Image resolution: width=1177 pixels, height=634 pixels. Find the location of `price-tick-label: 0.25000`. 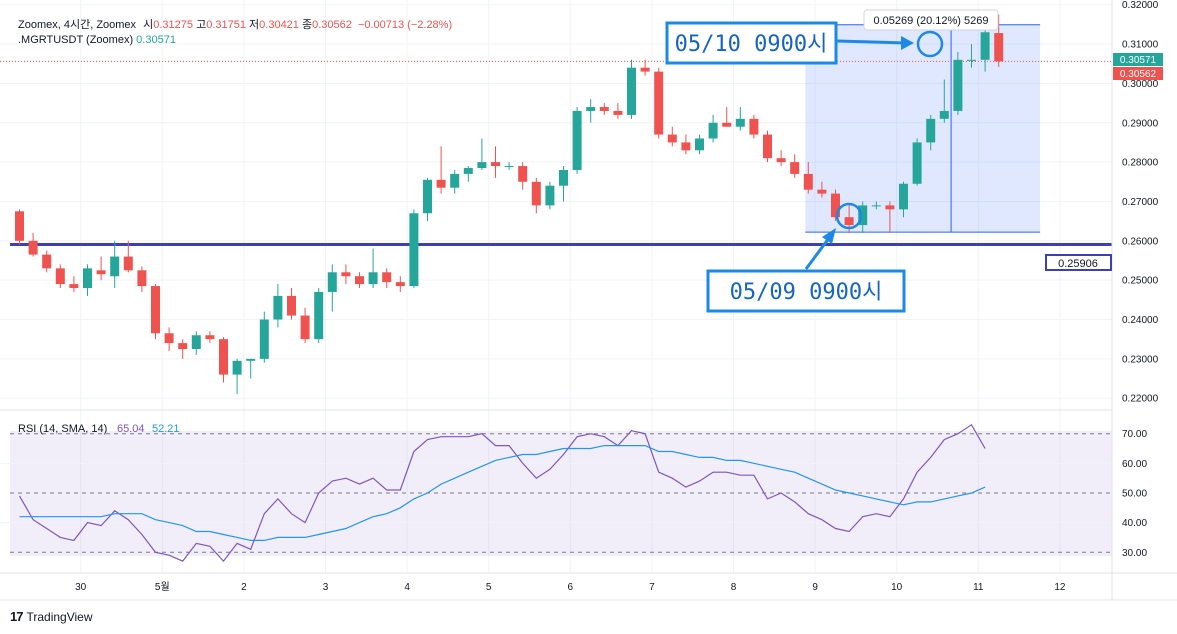

price-tick-label: 0.25000 is located at coordinates (1140, 281).